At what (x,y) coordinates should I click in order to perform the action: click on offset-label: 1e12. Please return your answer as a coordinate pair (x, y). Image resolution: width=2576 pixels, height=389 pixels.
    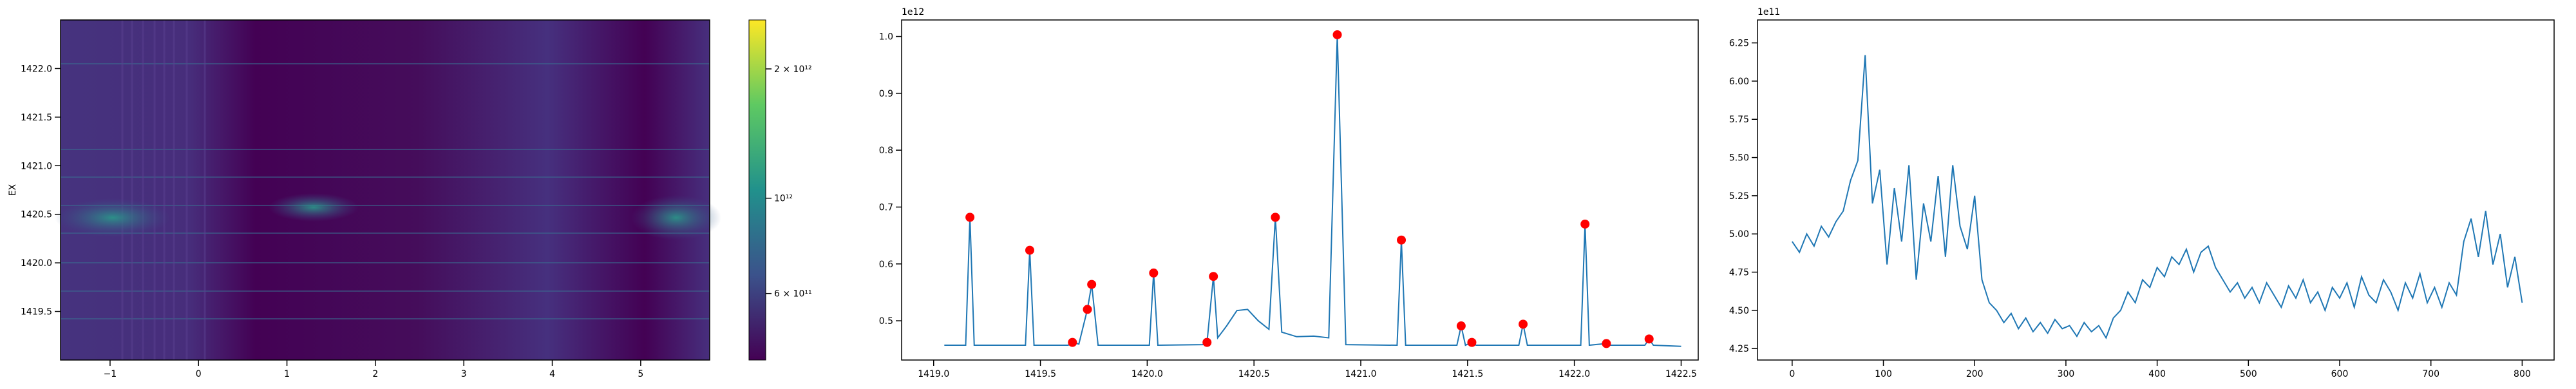
    Looking at the image, I should click on (913, 12).